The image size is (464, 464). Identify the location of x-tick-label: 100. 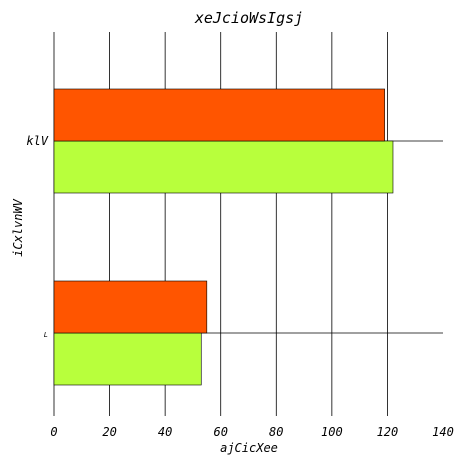
(332, 432).